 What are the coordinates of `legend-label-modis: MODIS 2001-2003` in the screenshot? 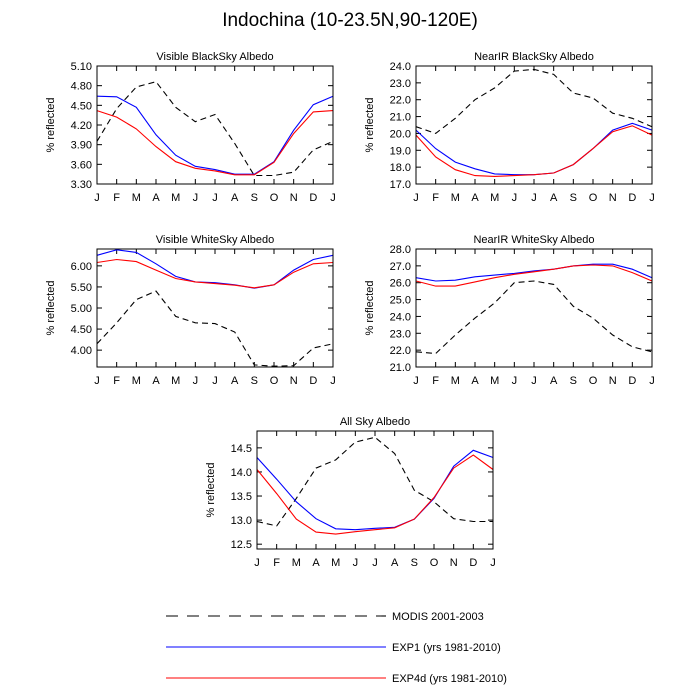 It's located at (438, 617).